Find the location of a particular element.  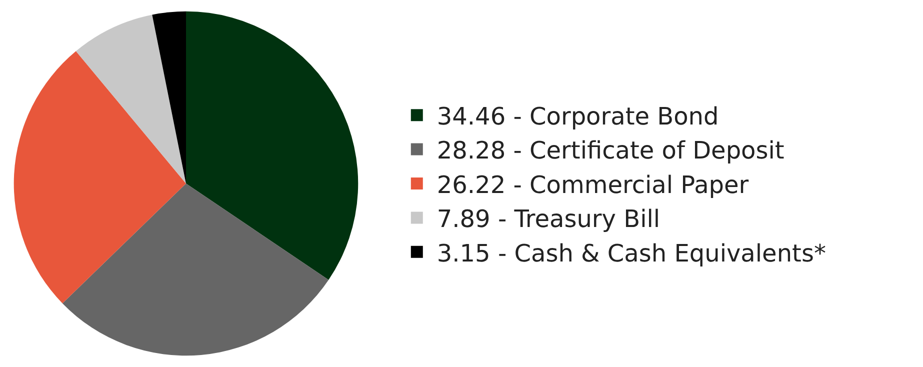

legend-label: 7.89 - Treasury Bill is located at coordinates (548, 219).